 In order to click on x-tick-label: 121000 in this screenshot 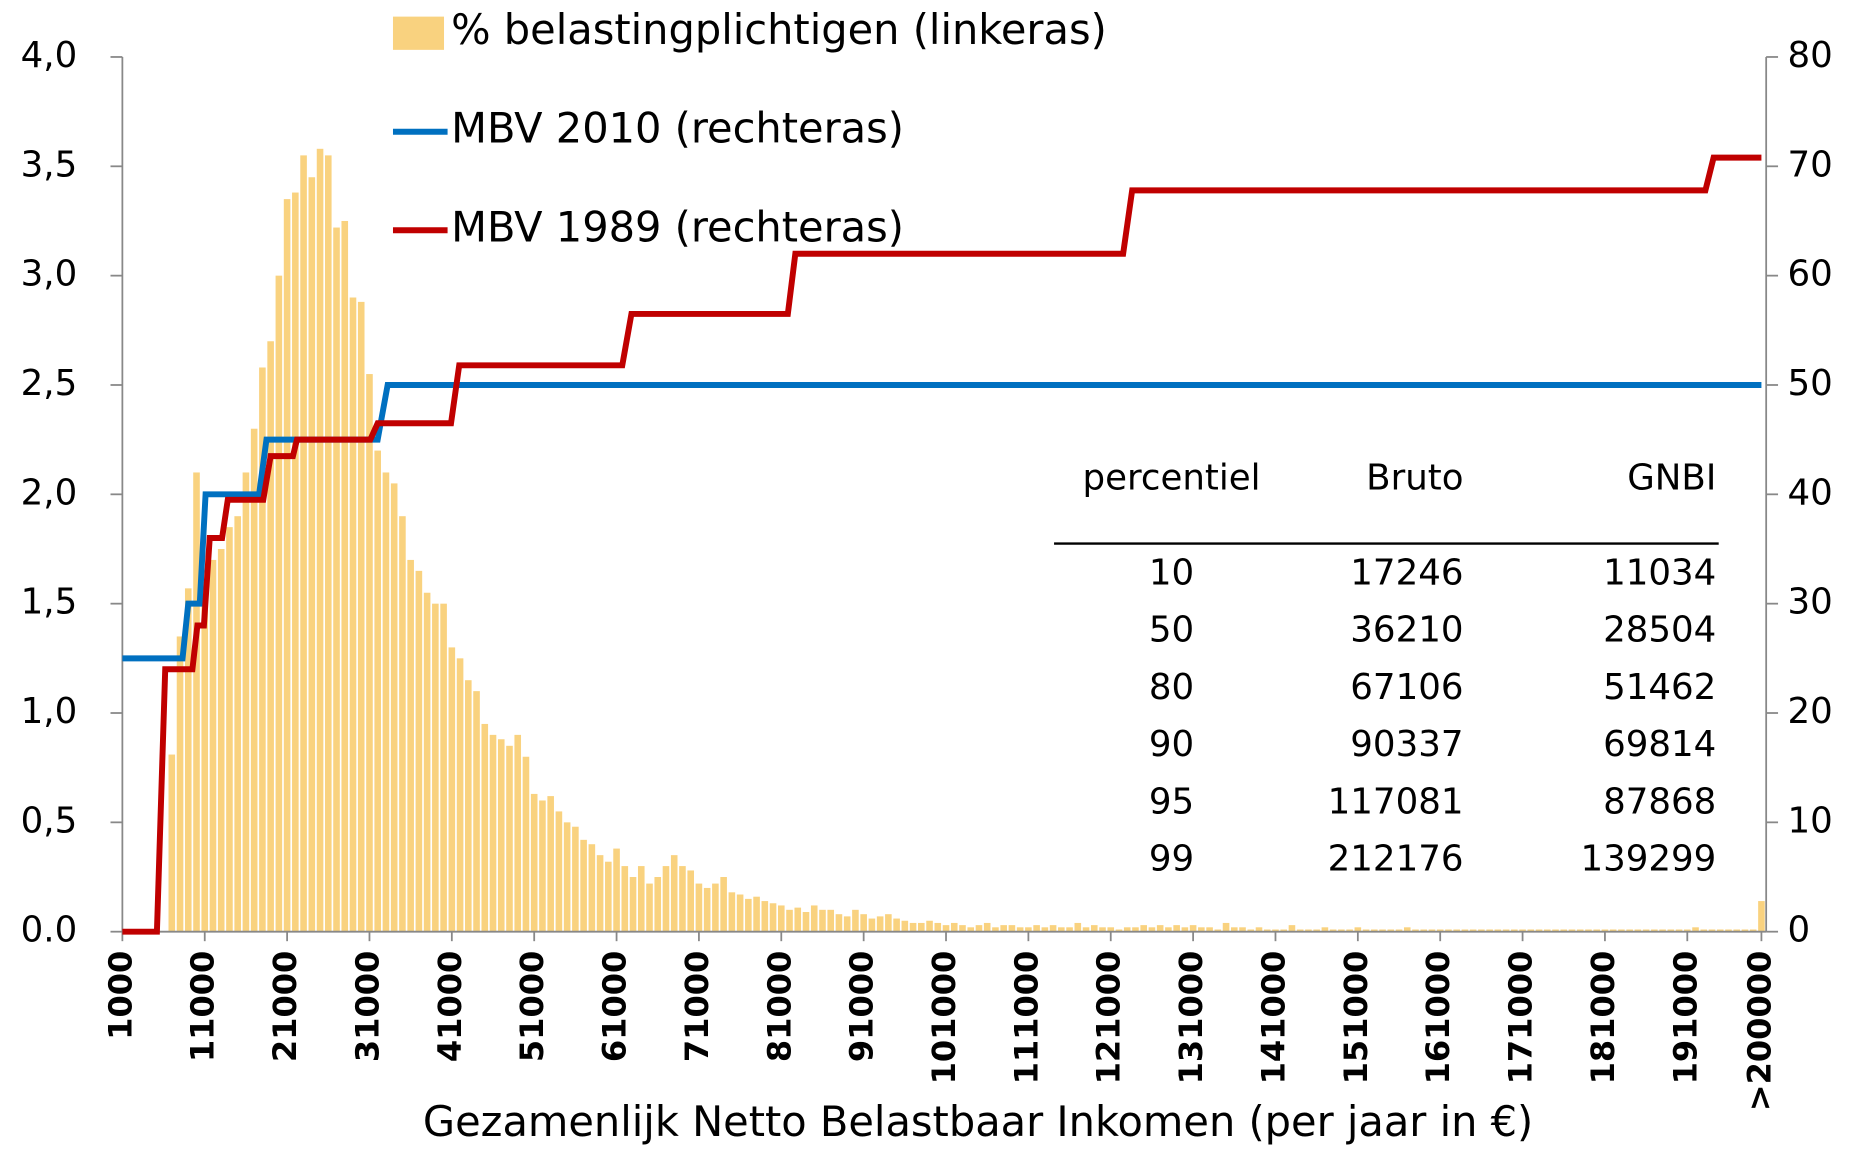, I will do `click(1109, 1018)`.